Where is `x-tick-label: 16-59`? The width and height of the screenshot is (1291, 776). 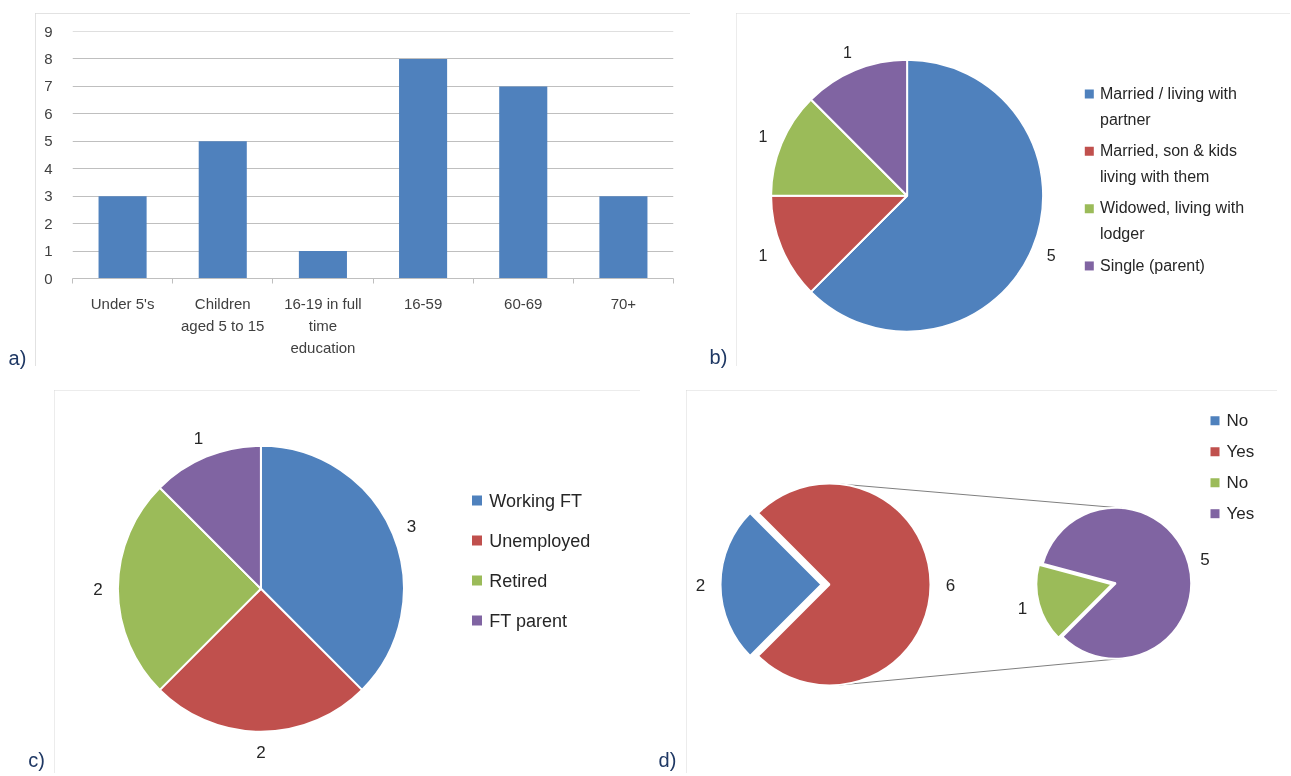 x-tick-label: 16-59 is located at coordinates (423, 303).